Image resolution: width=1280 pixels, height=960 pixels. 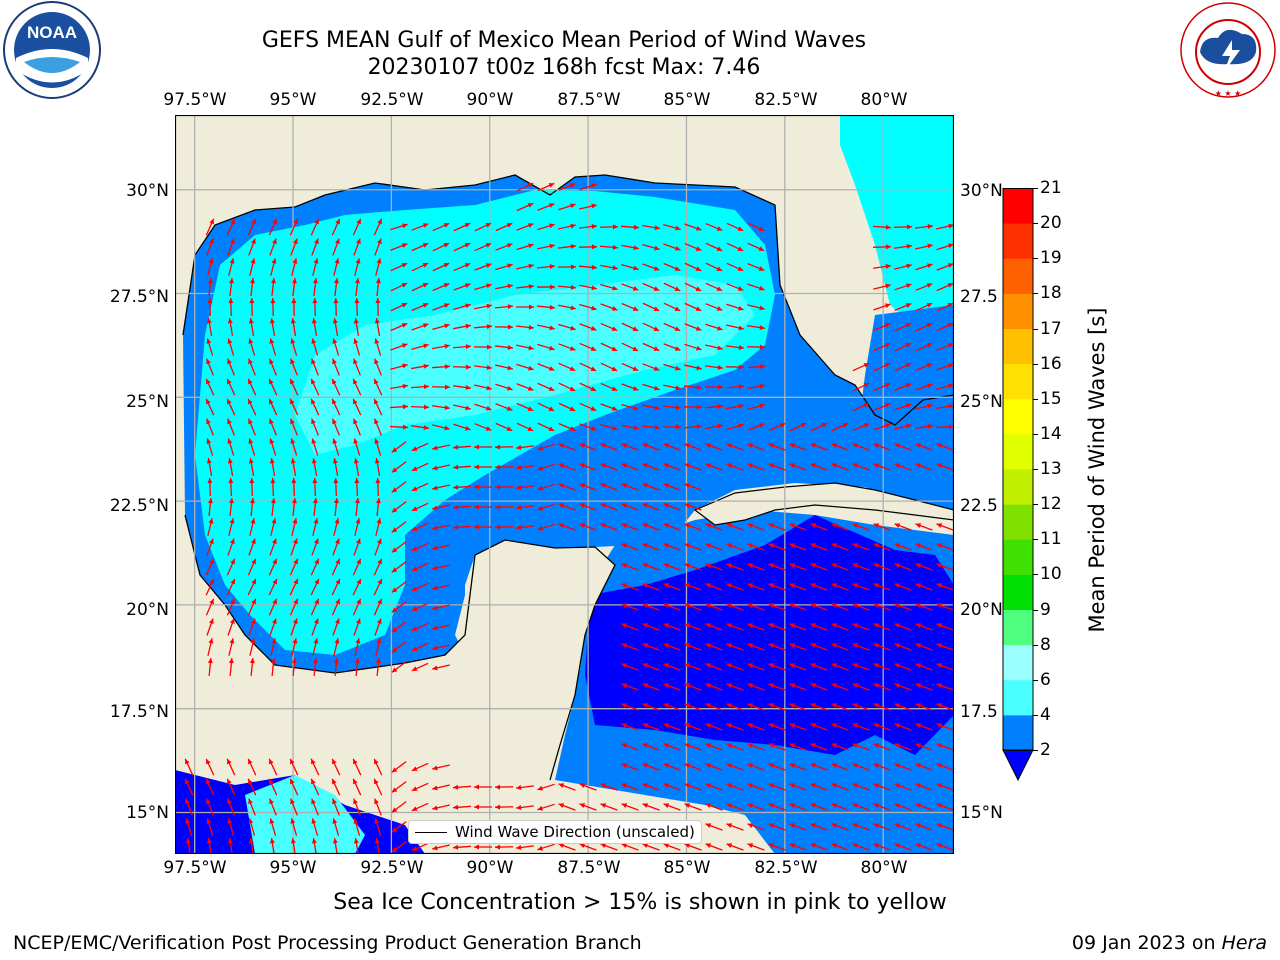 What do you see at coordinates (1097, 470) in the screenshot?
I see `colorbar-label: Mean Period of Wind Waves [s]` at bounding box center [1097, 470].